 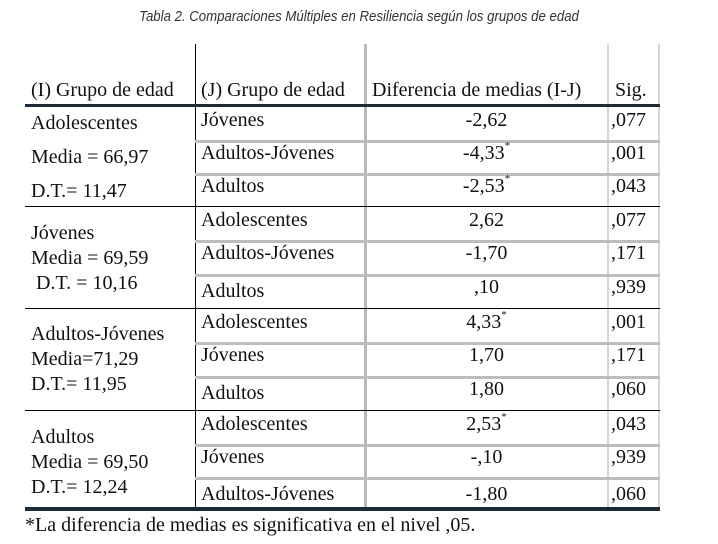 I want to click on group-sd: D.T.= 12,24, so click(x=79, y=487).